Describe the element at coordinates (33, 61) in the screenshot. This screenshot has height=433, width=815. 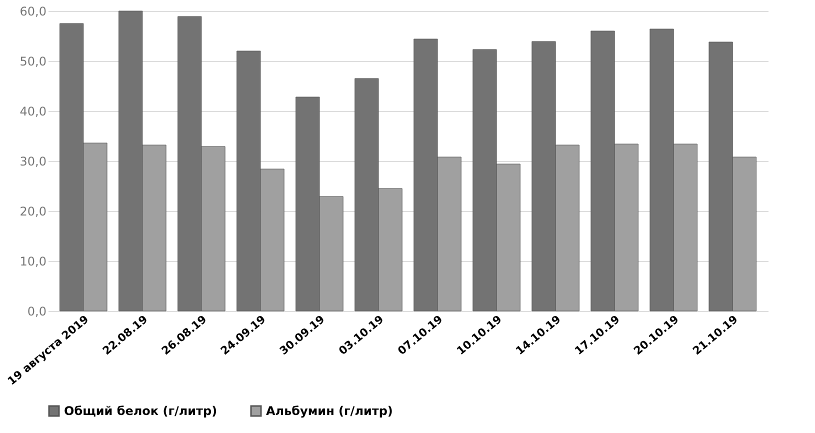
I see `y-tick-label: 50,0` at that location.